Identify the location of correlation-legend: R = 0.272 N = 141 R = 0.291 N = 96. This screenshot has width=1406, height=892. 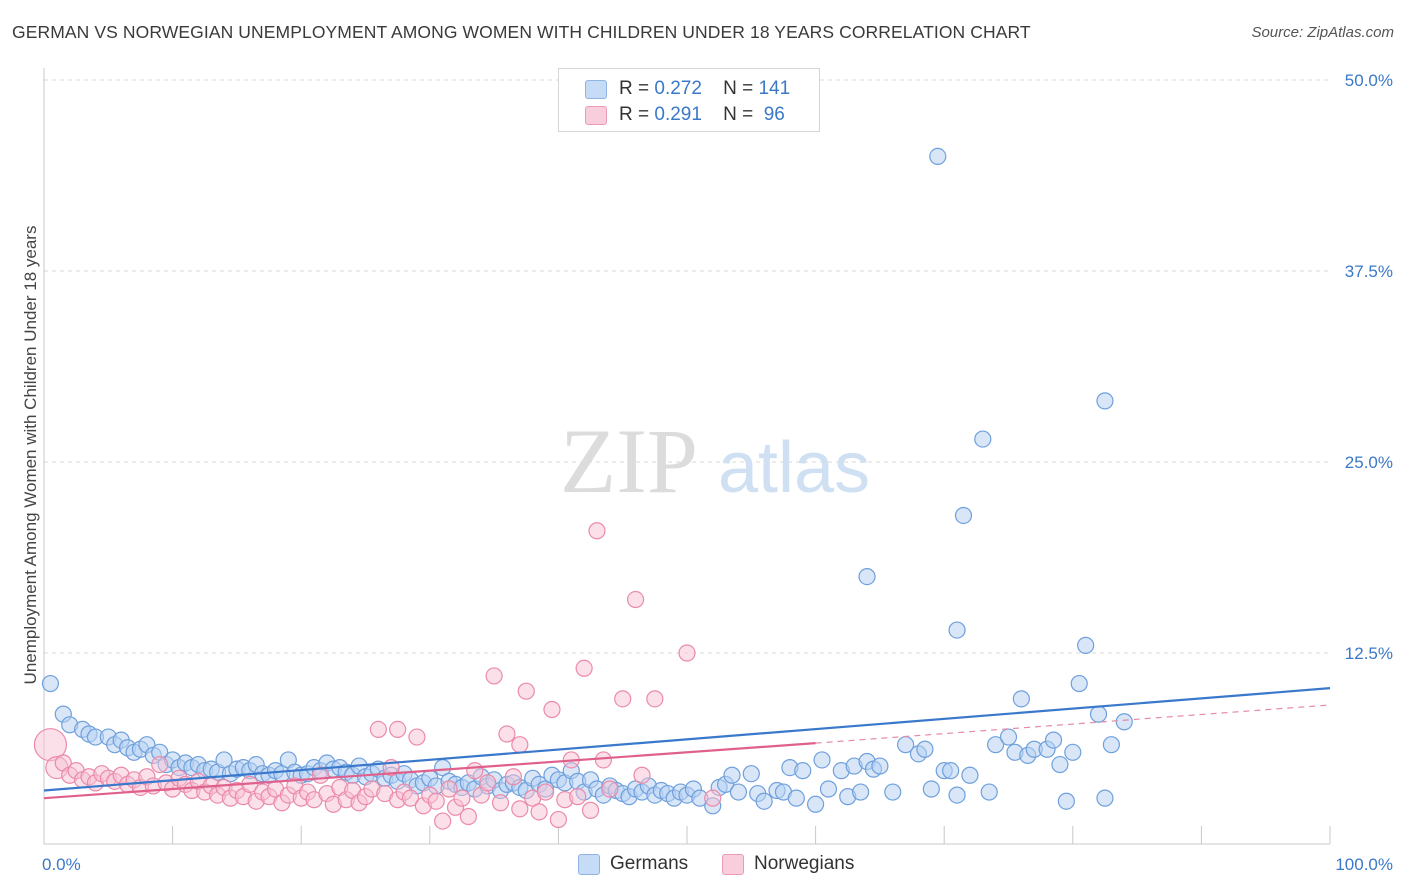
(689, 100).